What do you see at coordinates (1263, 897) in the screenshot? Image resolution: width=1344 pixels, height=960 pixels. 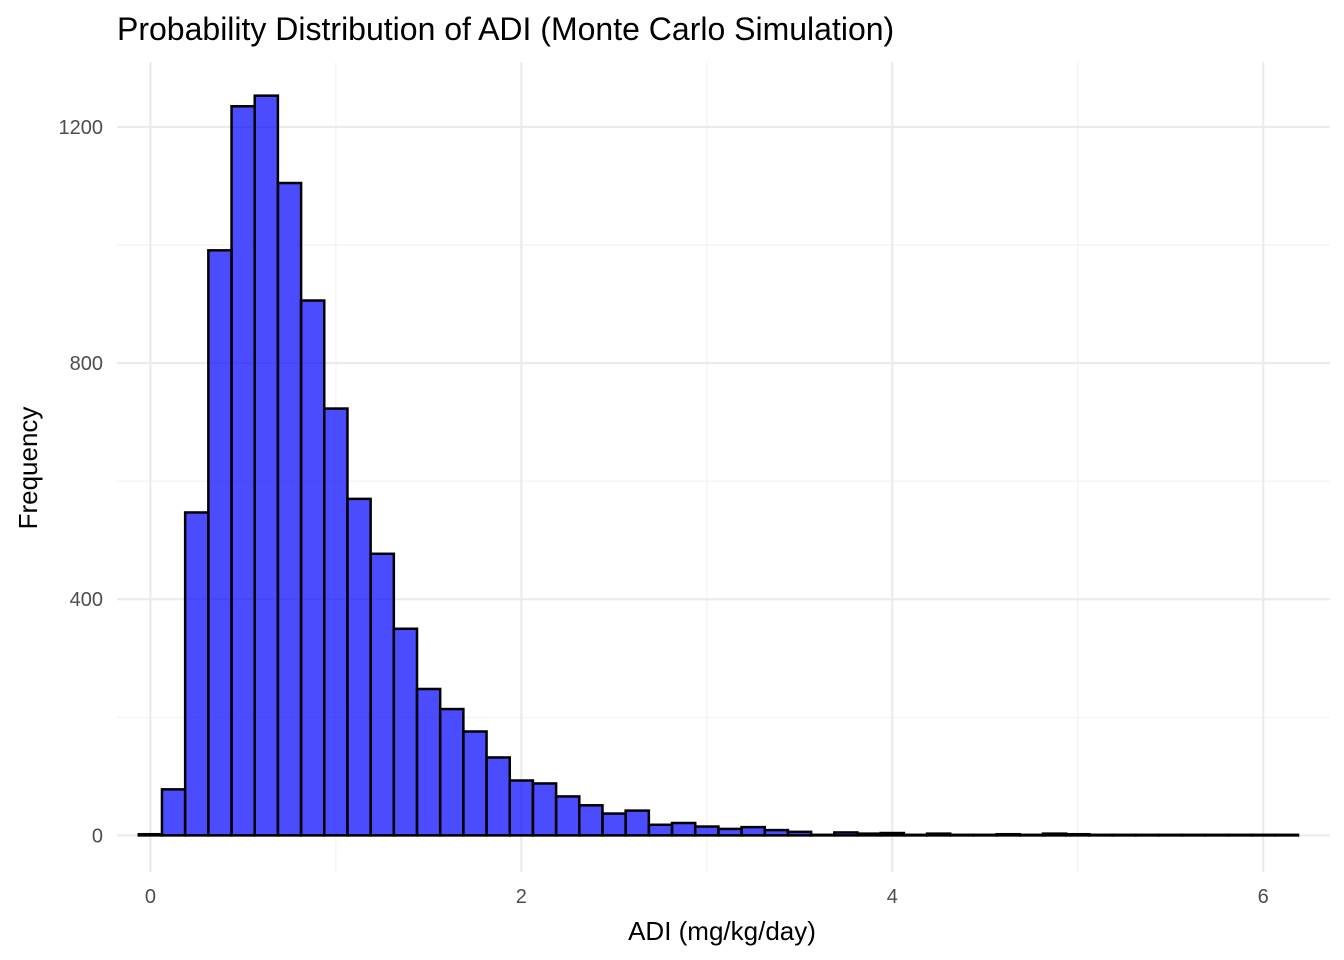 I see `x-tick-label: 6` at bounding box center [1263, 897].